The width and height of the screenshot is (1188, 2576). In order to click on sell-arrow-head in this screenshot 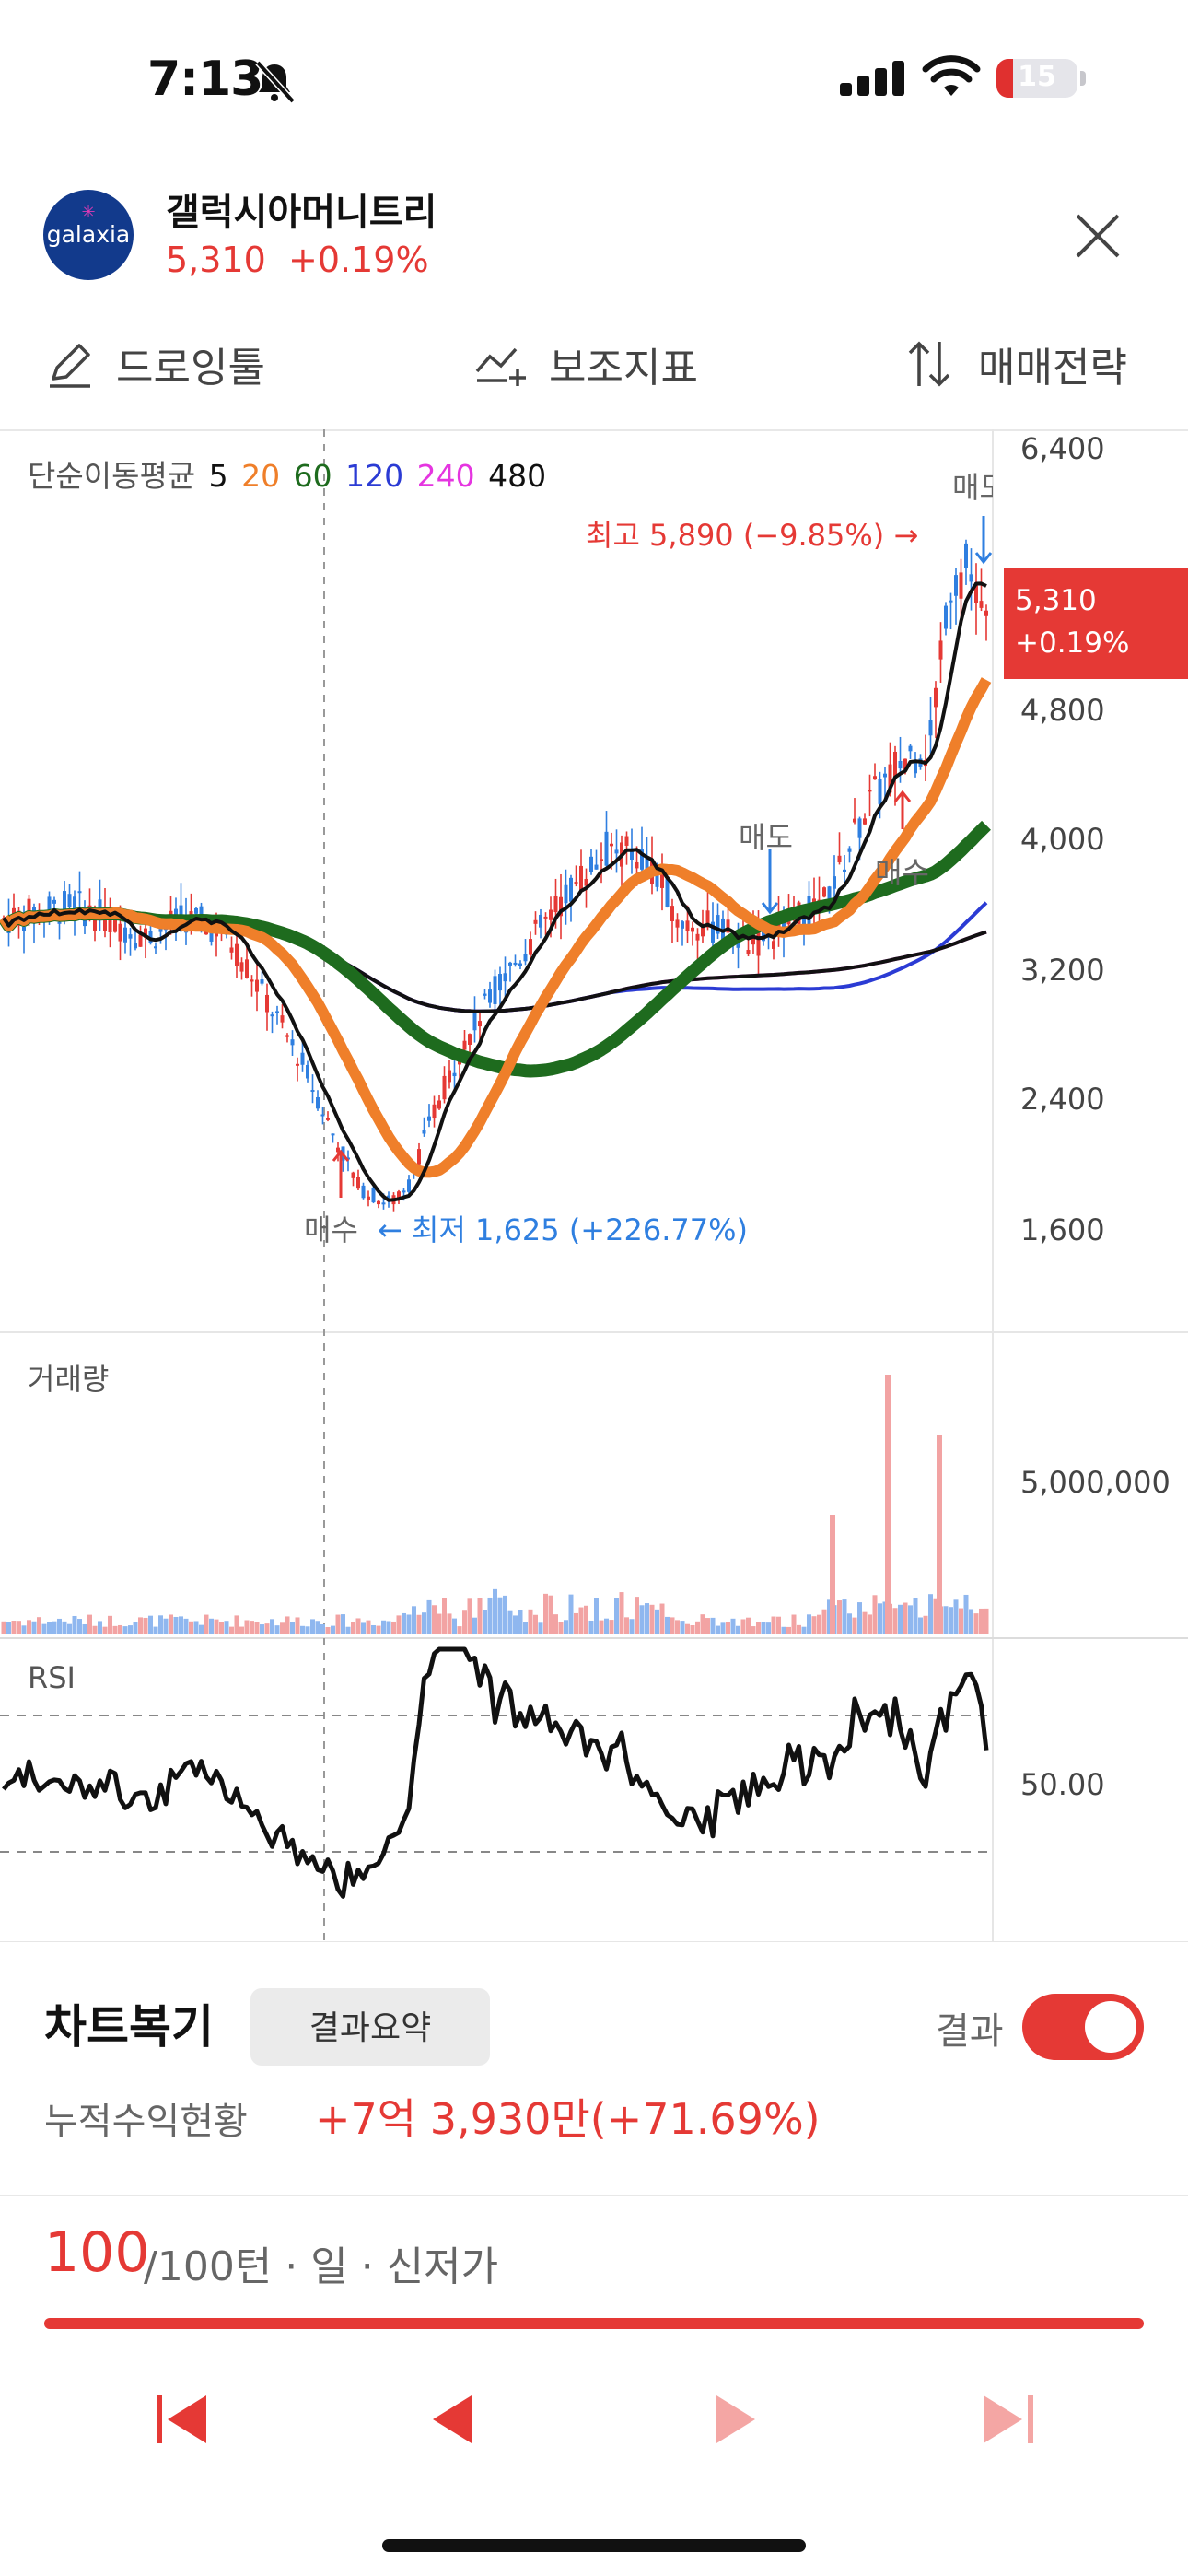, I will do `click(983, 558)`.